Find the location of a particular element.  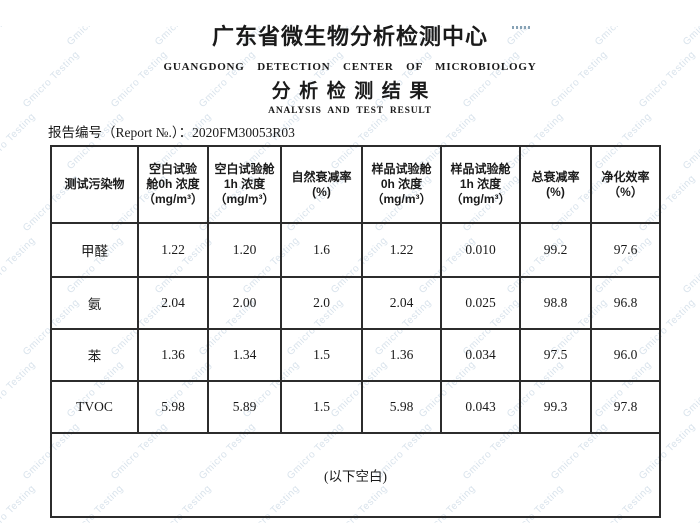

cell-value: 1.6 is located at coordinates (321, 250).